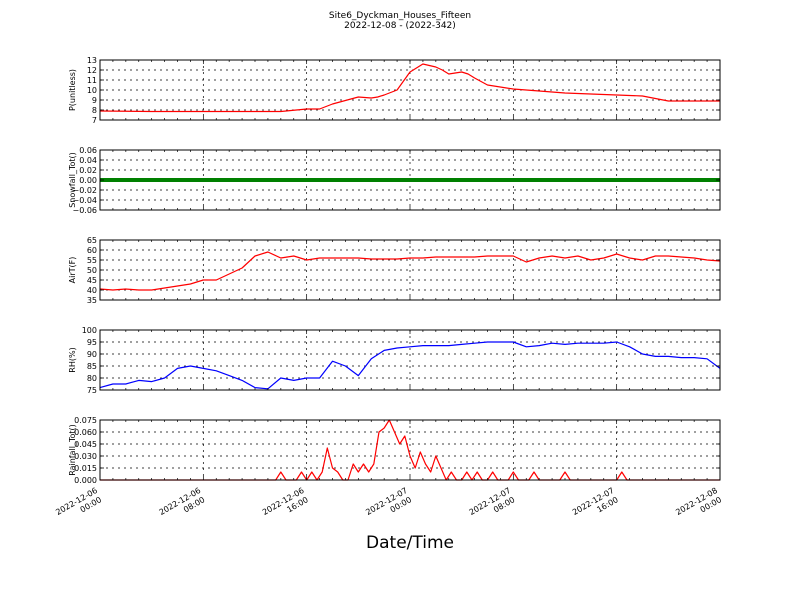  Describe the element at coordinates (92, 270) in the screenshot. I see `y-tick-label: 50` at that location.